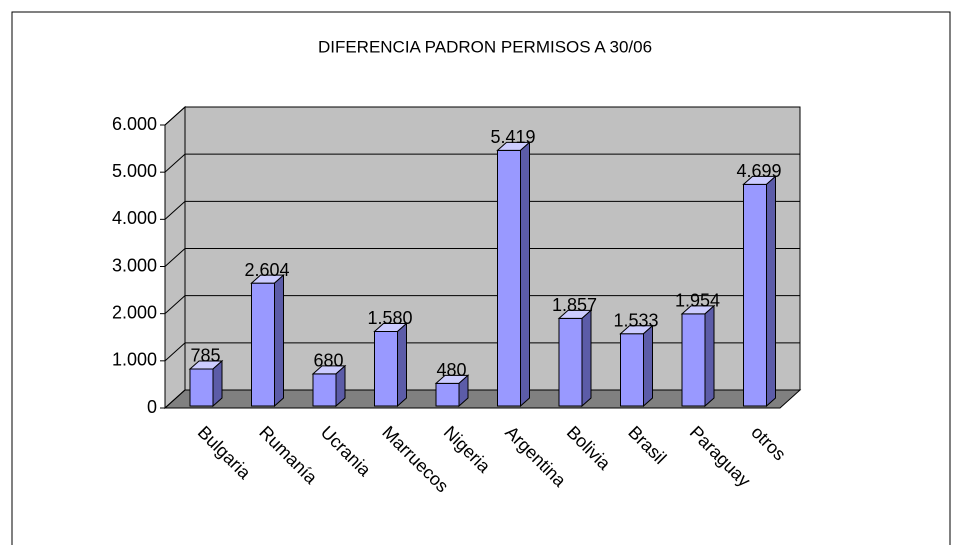  What do you see at coordinates (205, 356) in the screenshot?
I see `data-label: 785` at bounding box center [205, 356].